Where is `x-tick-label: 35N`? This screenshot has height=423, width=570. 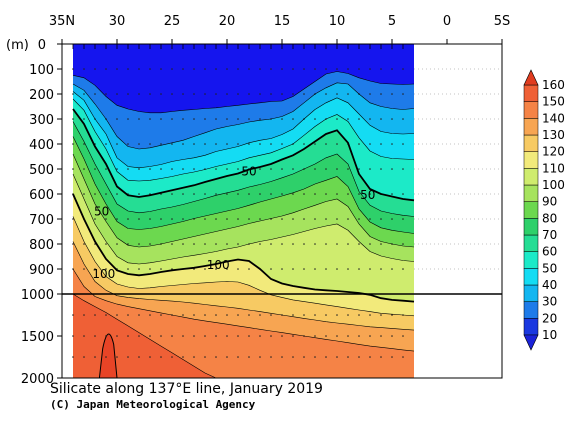
x-tick-label: 35N is located at coordinates (62, 21).